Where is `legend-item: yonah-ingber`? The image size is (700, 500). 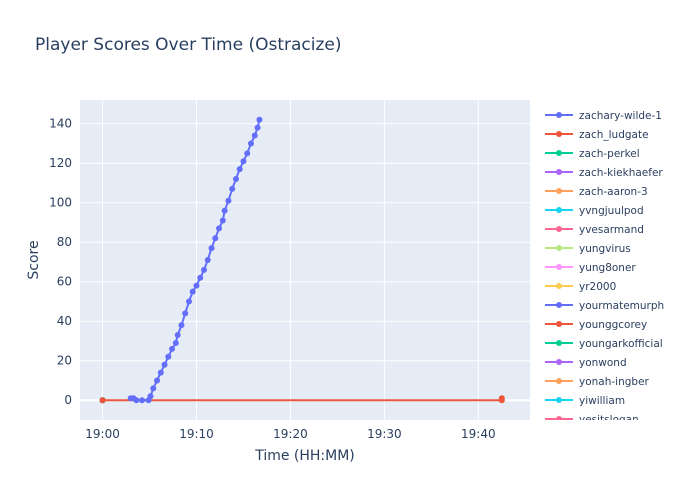
legend-item: yonah-ingber is located at coordinates (597, 382).